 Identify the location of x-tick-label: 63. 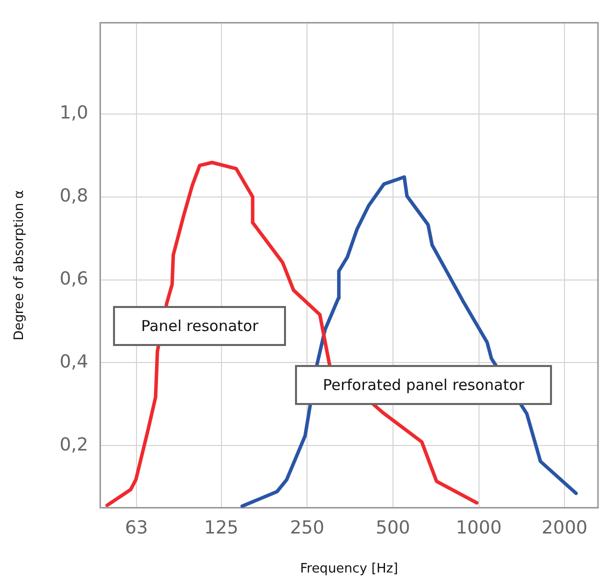
(136, 527).